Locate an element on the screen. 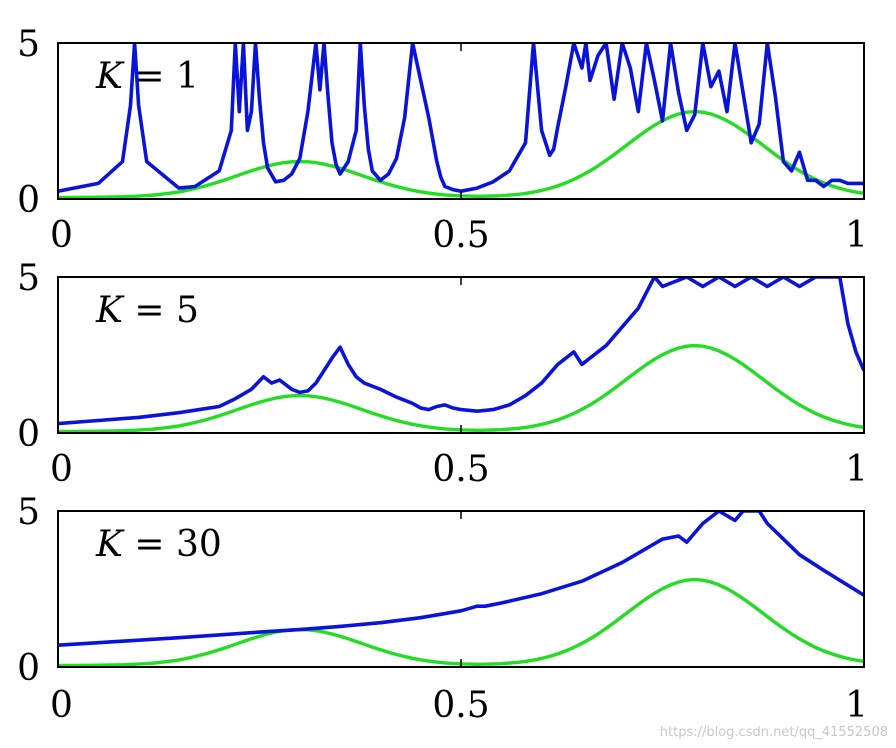 This screenshot has width=896, height=748. panel-label: K = 1 is located at coordinates (147, 76).